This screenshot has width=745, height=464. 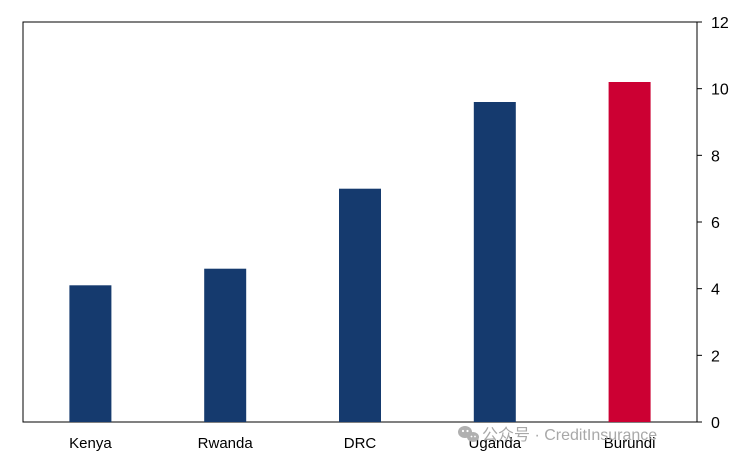 What do you see at coordinates (715, 156) in the screenshot?
I see `y-tick-label: 8` at bounding box center [715, 156].